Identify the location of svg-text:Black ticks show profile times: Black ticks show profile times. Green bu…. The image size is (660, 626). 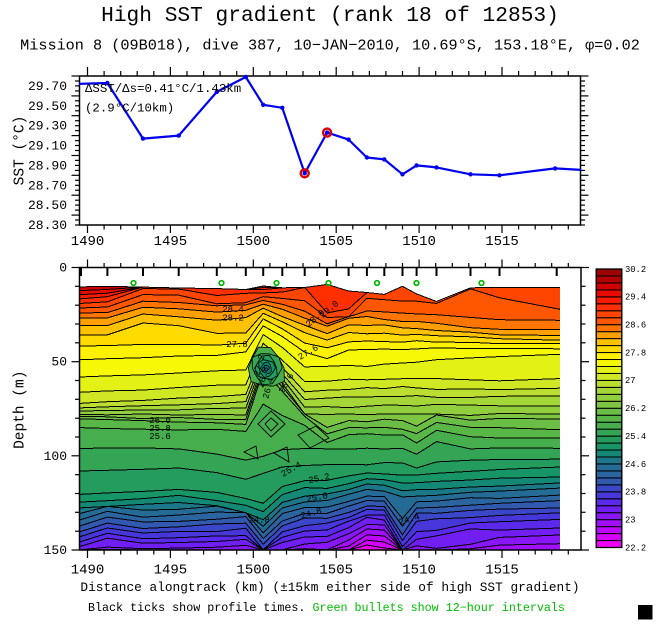
(326, 608).